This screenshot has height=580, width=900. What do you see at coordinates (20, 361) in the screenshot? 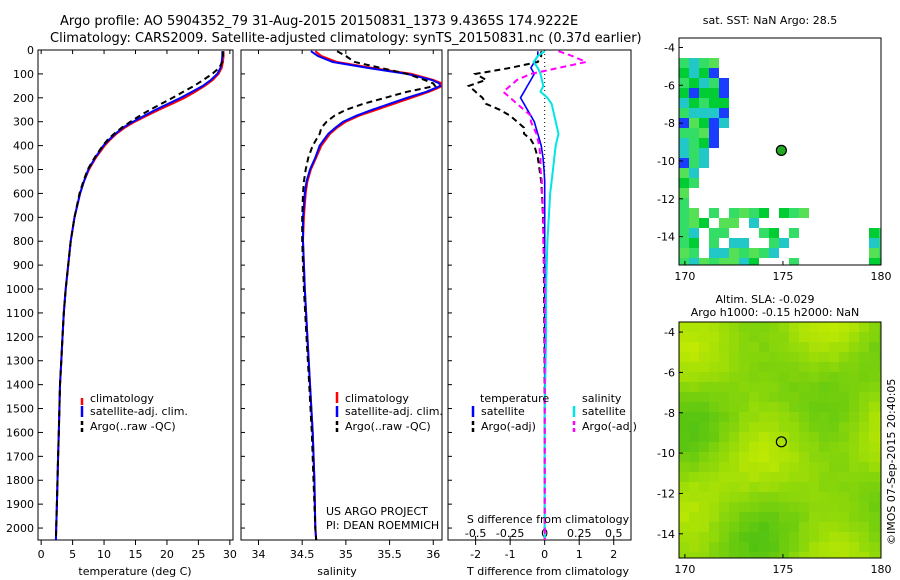
I see `depth-tick-label: 1300` at bounding box center [20, 361].